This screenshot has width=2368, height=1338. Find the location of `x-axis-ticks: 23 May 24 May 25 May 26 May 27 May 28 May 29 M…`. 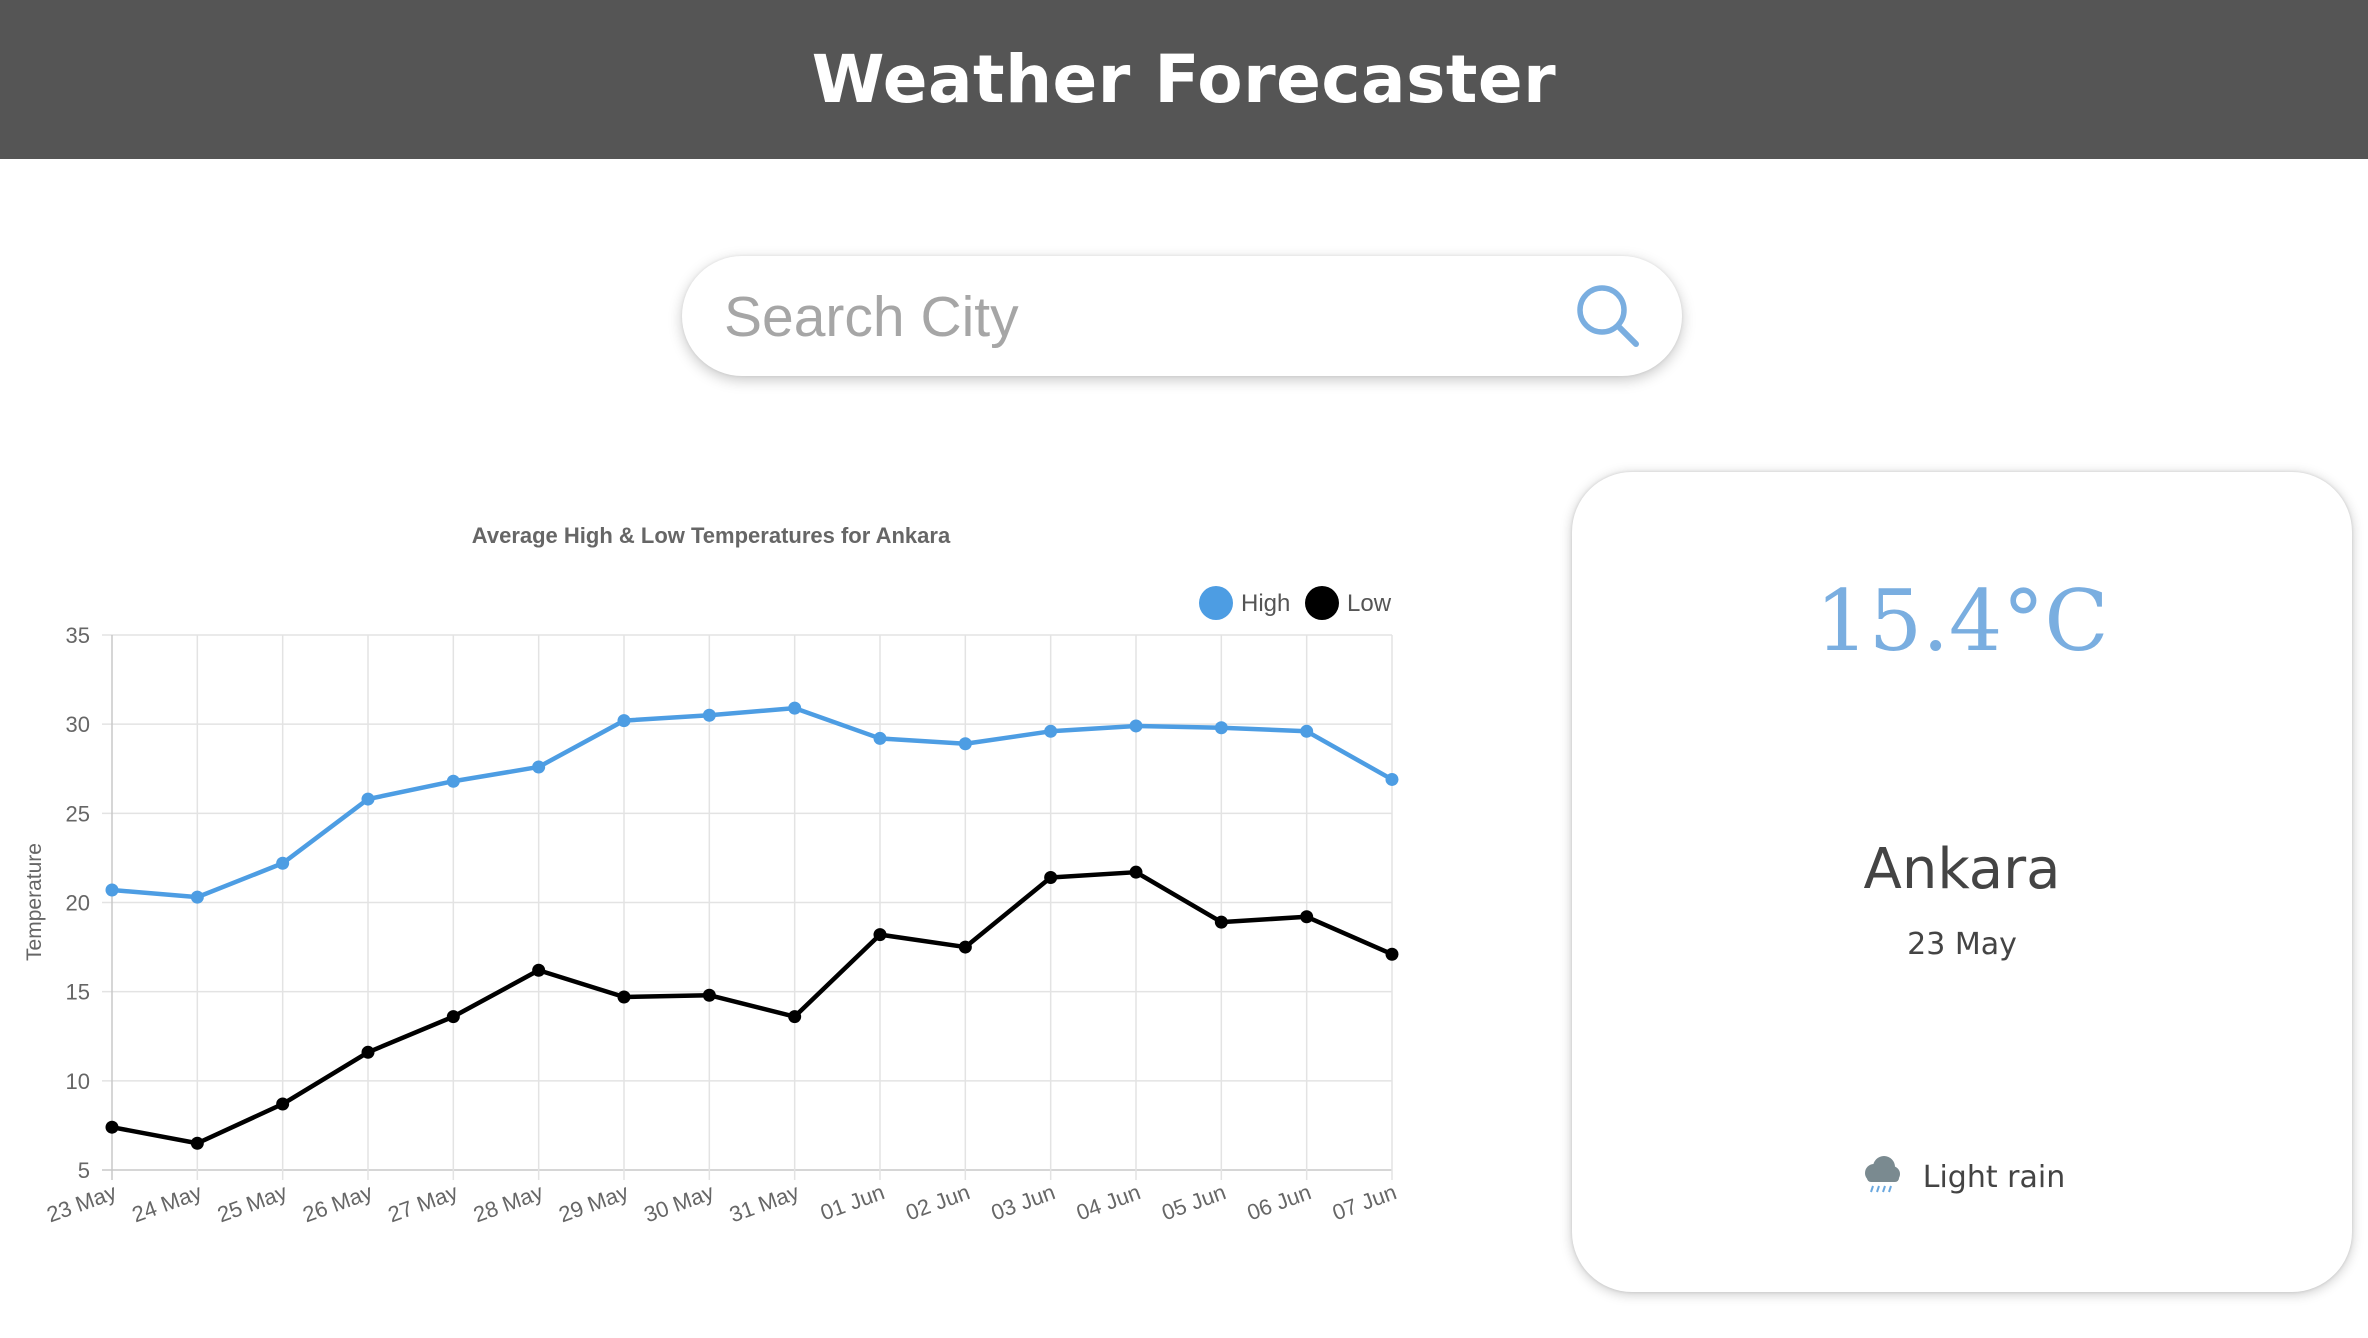

x-axis-ticks: 23 May 24 May 25 May 26 May 27 May 28 May 29 M… is located at coordinates (721, 1203).